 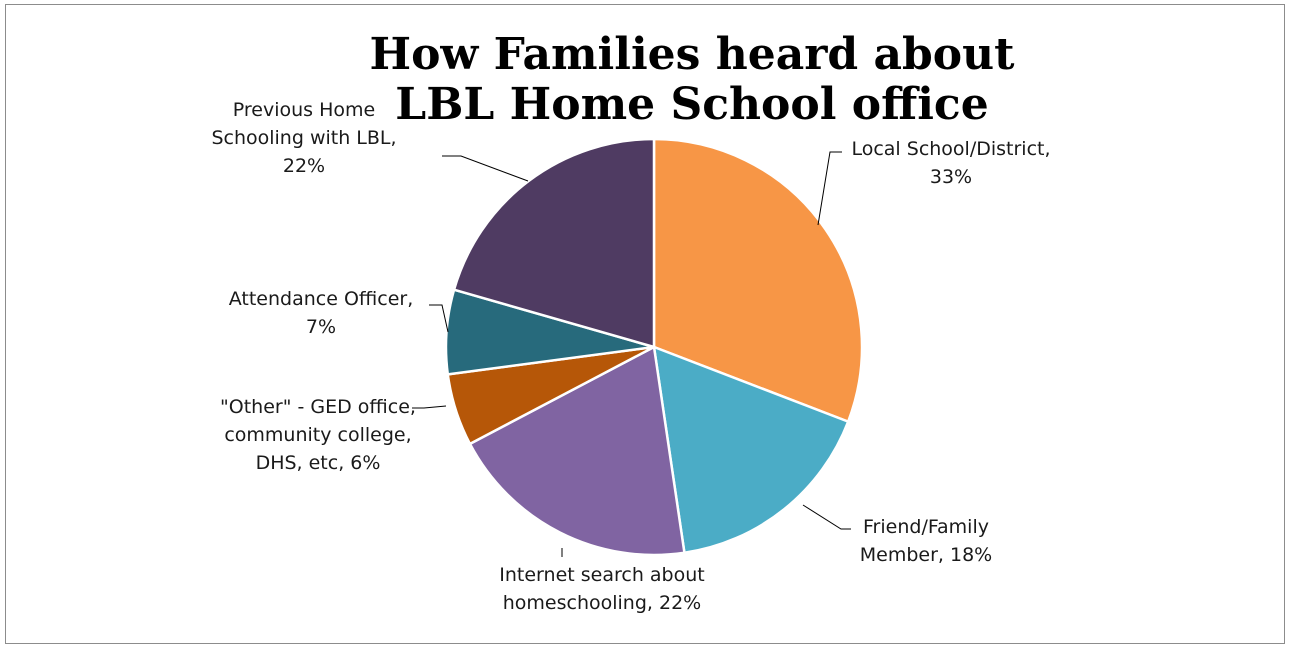 I want to click on data-label-6-line-1: Previous Home, so click(x=304, y=110).